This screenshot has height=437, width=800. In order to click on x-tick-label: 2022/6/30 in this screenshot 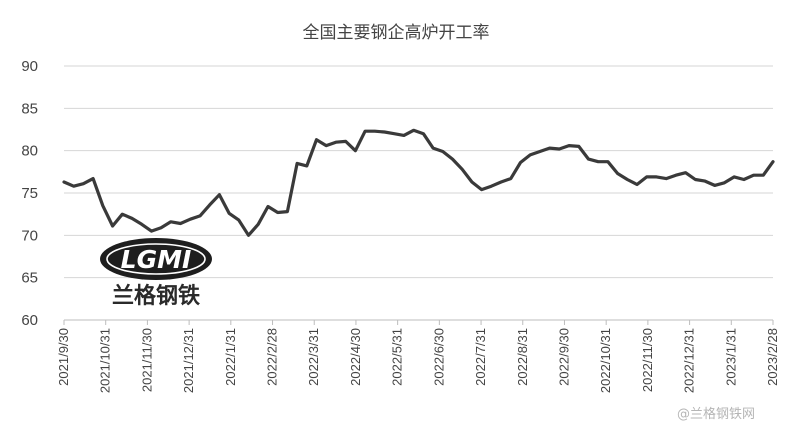, I will do `click(438, 357)`.